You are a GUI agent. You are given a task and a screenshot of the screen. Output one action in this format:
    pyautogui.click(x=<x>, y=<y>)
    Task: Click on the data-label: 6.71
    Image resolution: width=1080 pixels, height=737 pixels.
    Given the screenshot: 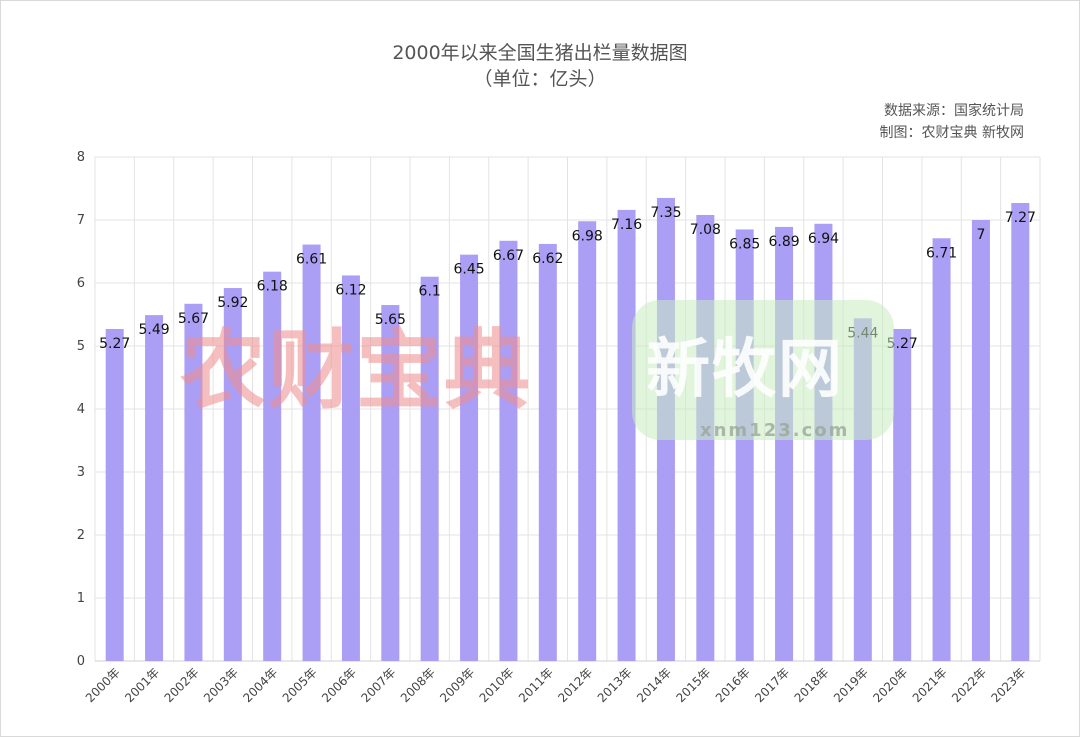 What is the action you would take?
    pyautogui.click(x=941, y=253)
    